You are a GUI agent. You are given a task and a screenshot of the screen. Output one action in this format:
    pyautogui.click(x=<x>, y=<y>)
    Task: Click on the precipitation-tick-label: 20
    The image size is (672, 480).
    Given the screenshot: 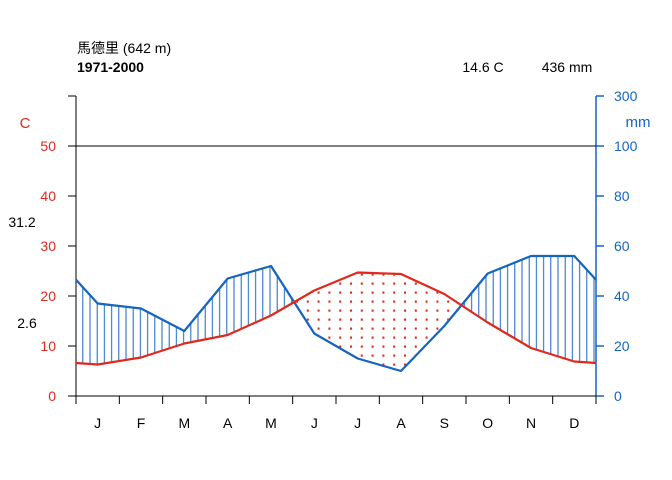 What is the action you would take?
    pyautogui.click(x=622, y=346)
    